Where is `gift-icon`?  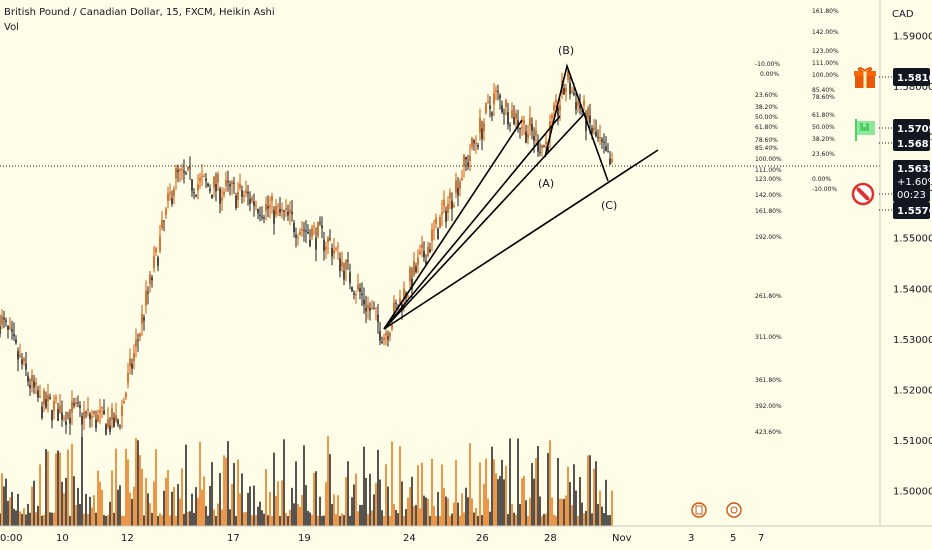
gift-icon is located at coordinates (865, 77).